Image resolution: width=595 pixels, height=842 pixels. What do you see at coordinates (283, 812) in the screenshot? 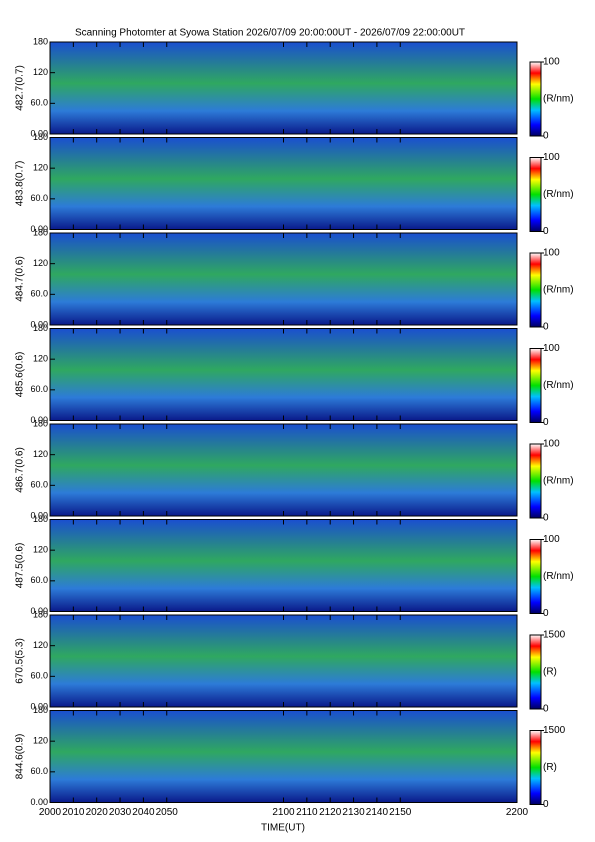
I see `x-tick-label: 2100` at bounding box center [283, 812].